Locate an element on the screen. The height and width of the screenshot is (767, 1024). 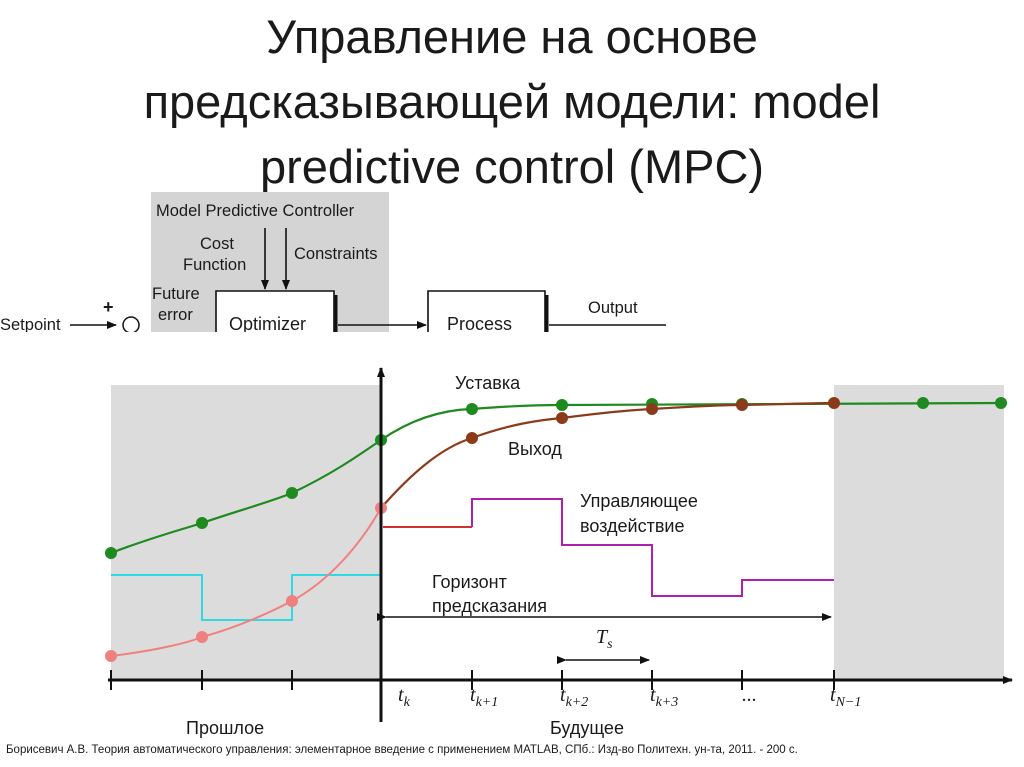
time-axis-ticks is located at coordinates (472, 680).